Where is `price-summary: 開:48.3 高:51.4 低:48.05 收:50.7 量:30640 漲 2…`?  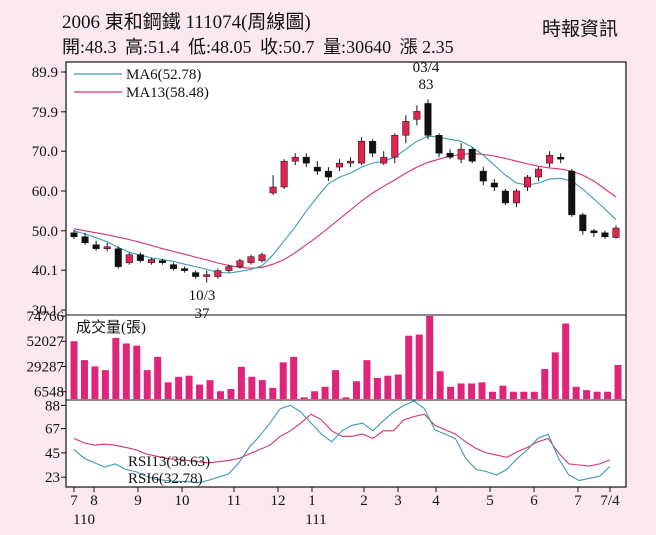
price-summary: 開:48.3 高:51.4 低:48.05 收:50.7 量:30640 漲 2… is located at coordinates (260, 47).